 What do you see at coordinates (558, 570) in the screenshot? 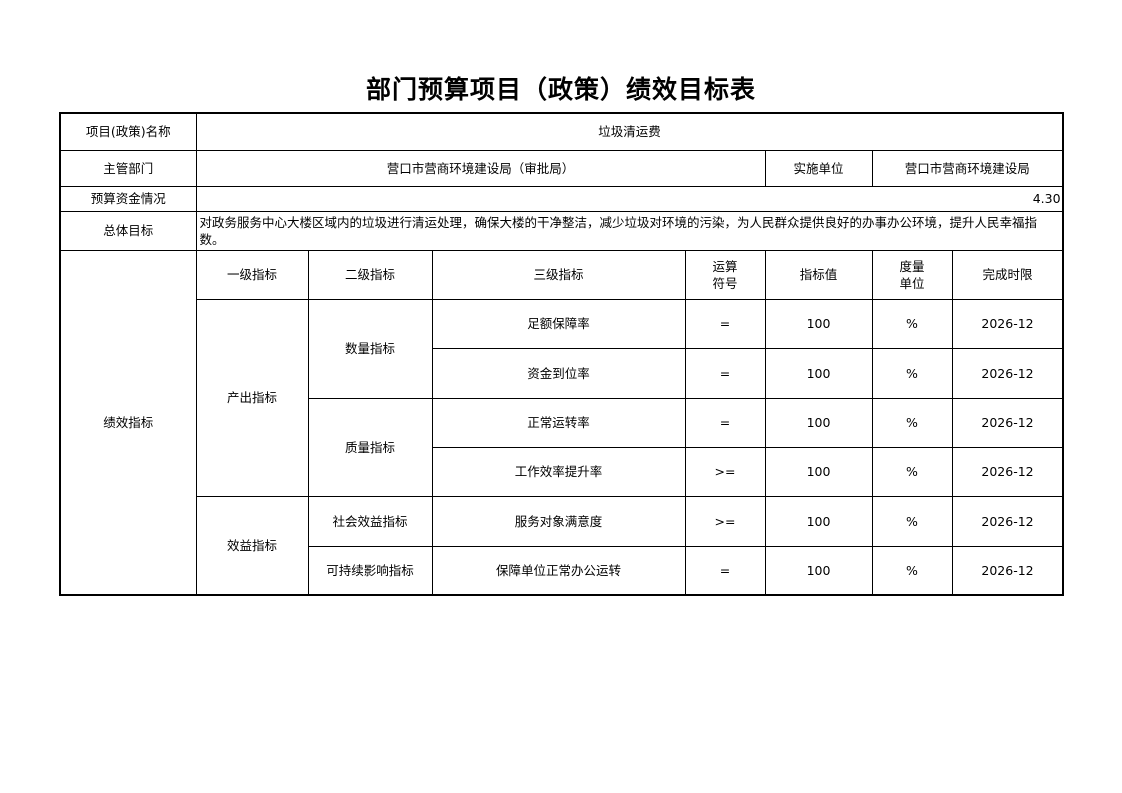
I see `level3-cell: 保障单位正常办公运转` at bounding box center [558, 570].